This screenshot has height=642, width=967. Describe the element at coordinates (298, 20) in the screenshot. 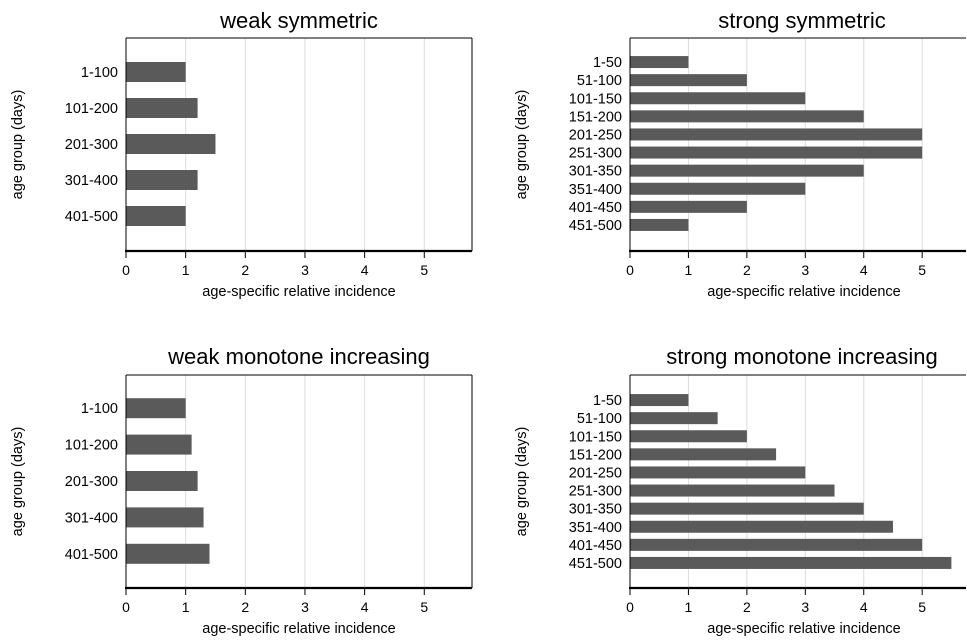

I see `panel-title: weak symmetric` at that location.